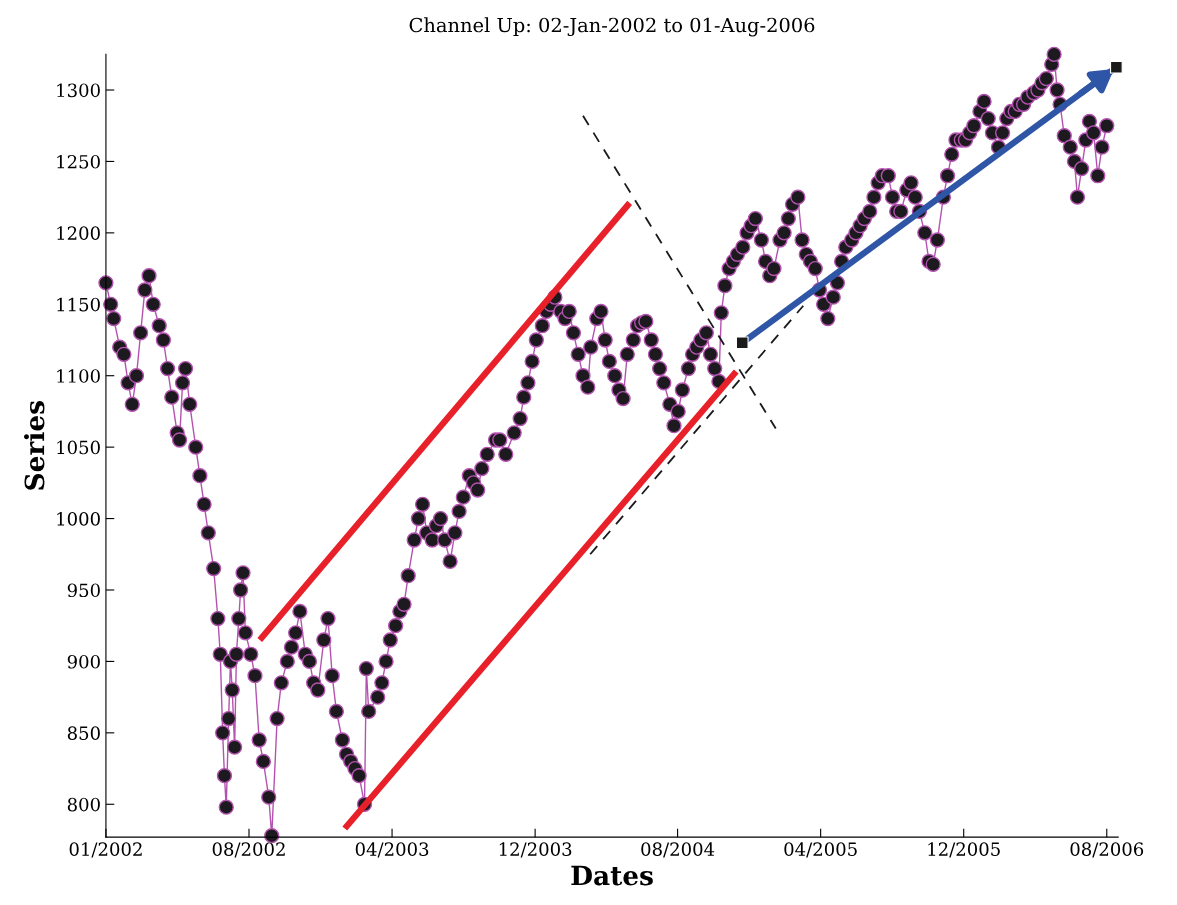 This screenshot has width=1177, height=905. What do you see at coordinates (612, 875) in the screenshot?
I see `x-axis-title: Dates` at bounding box center [612, 875].